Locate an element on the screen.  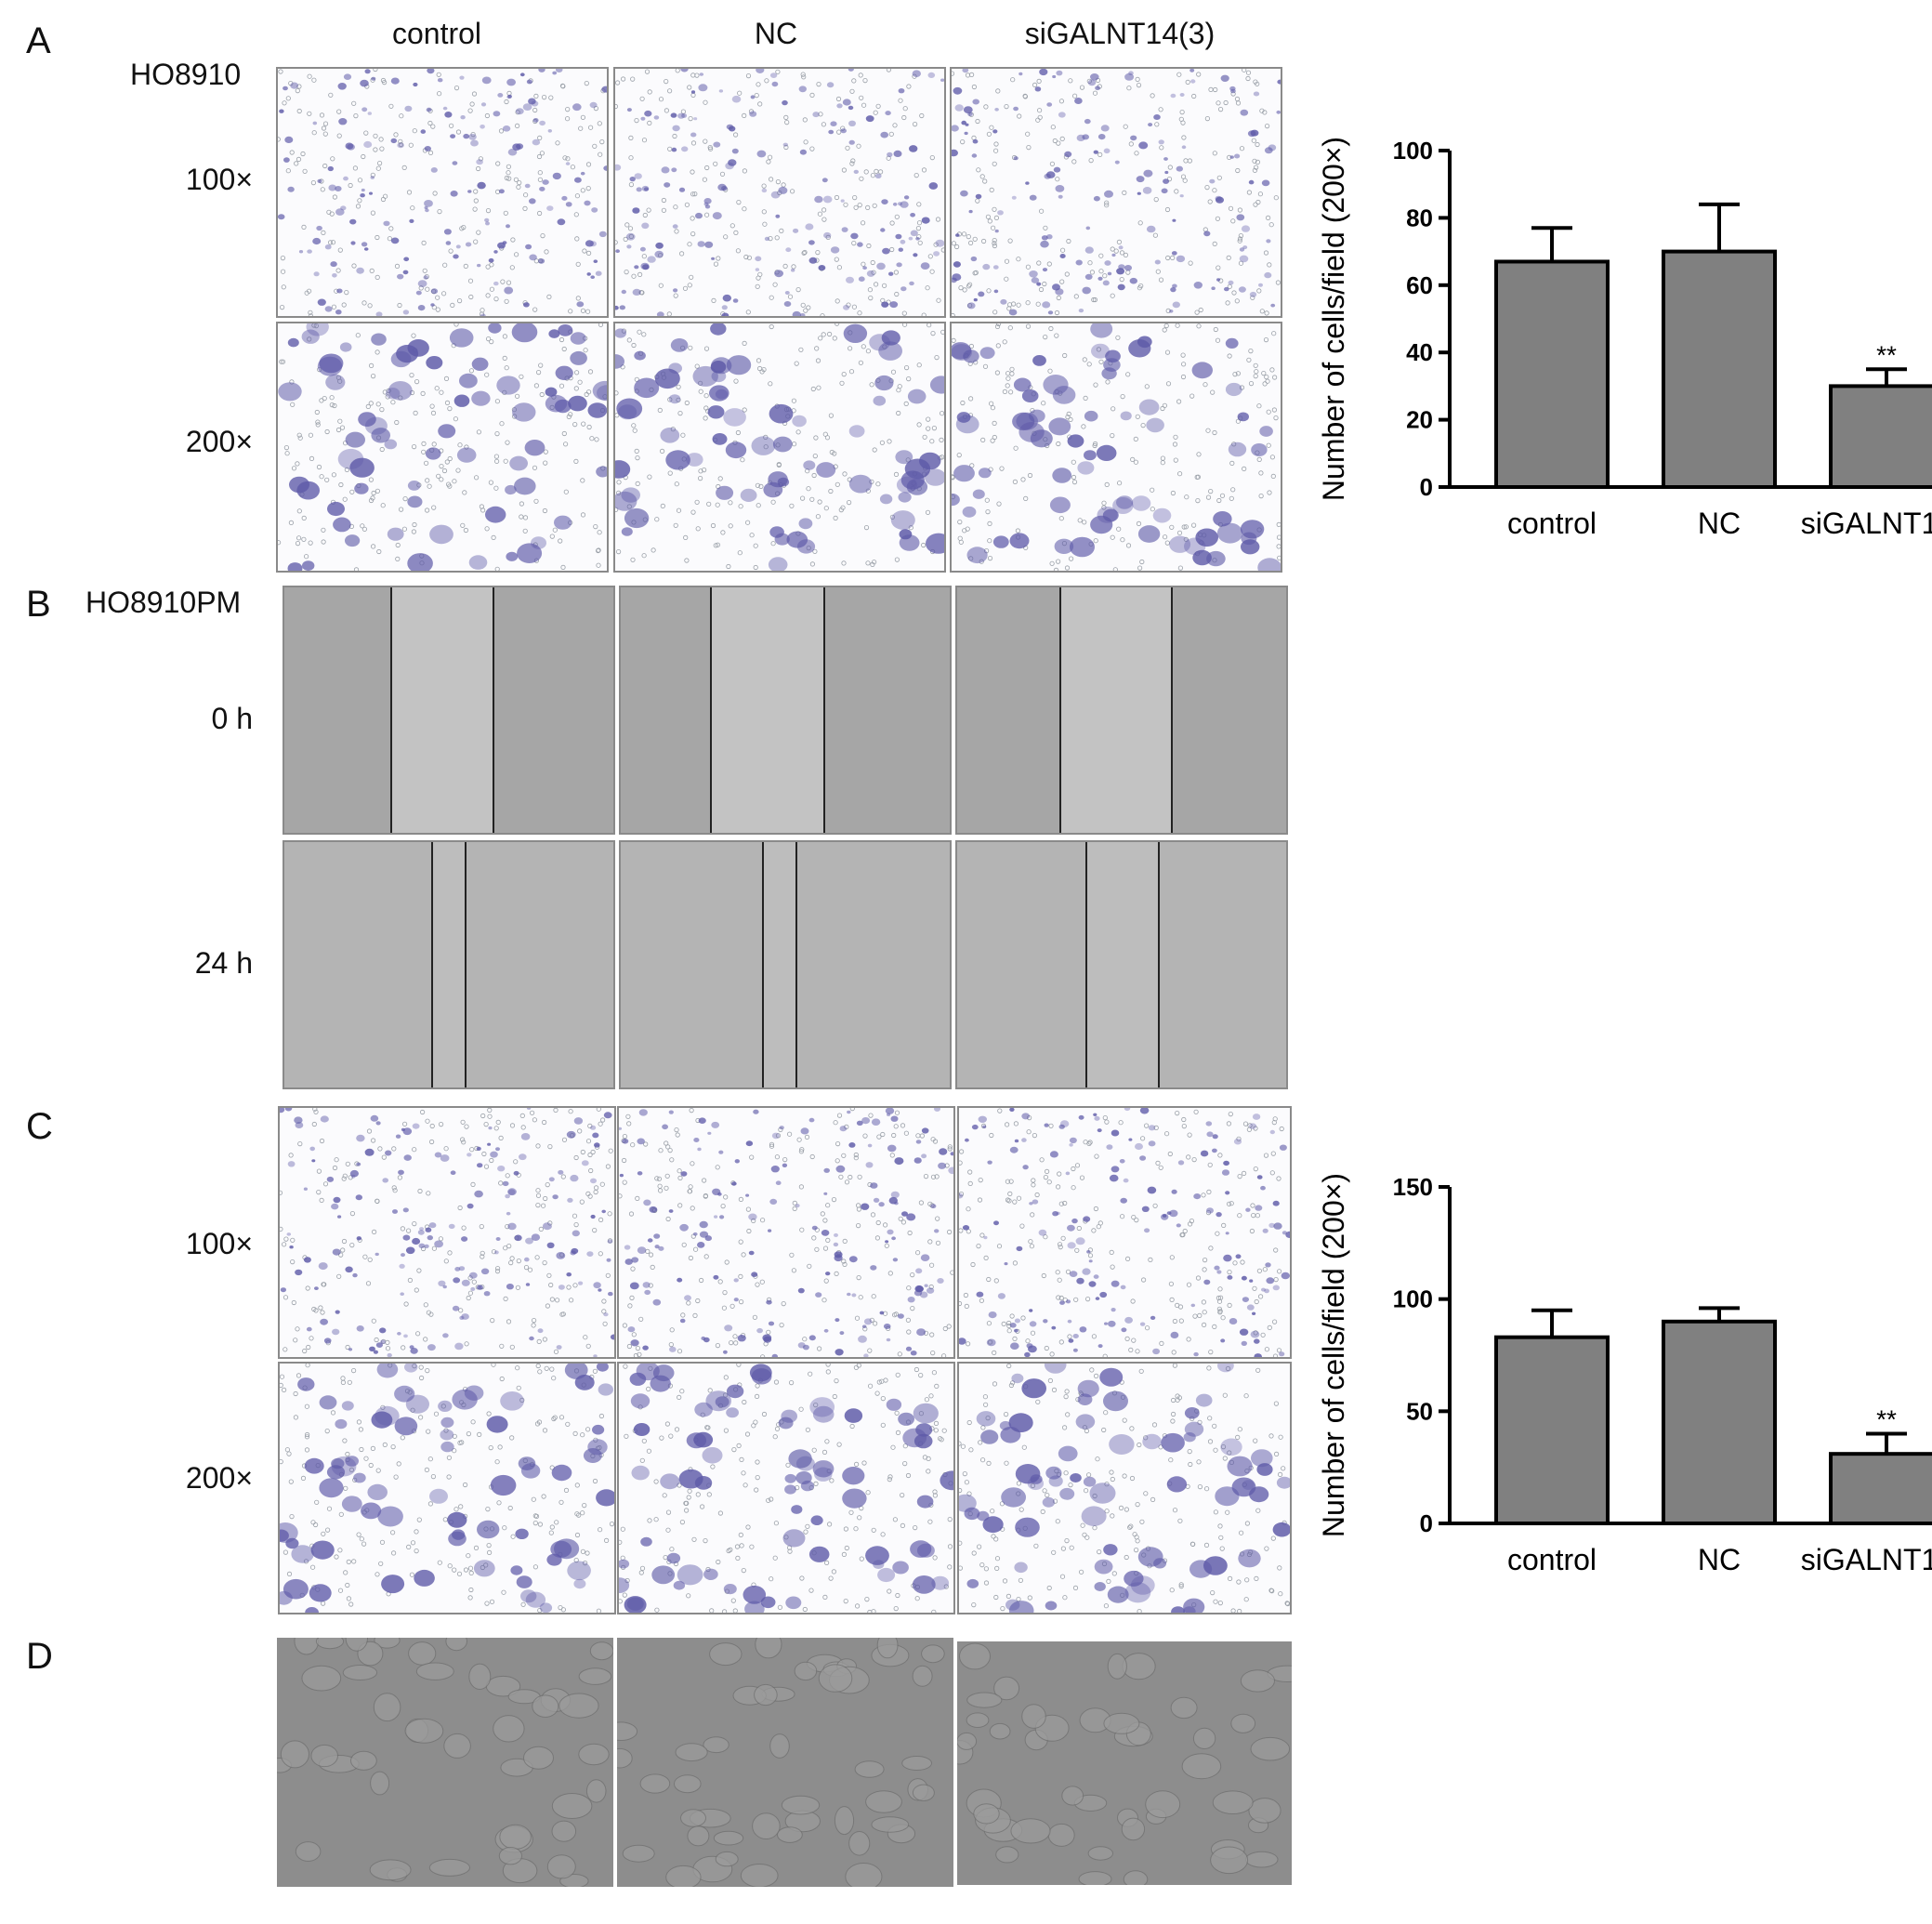
y-tick-label: 40 is located at coordinates (1419, 352).